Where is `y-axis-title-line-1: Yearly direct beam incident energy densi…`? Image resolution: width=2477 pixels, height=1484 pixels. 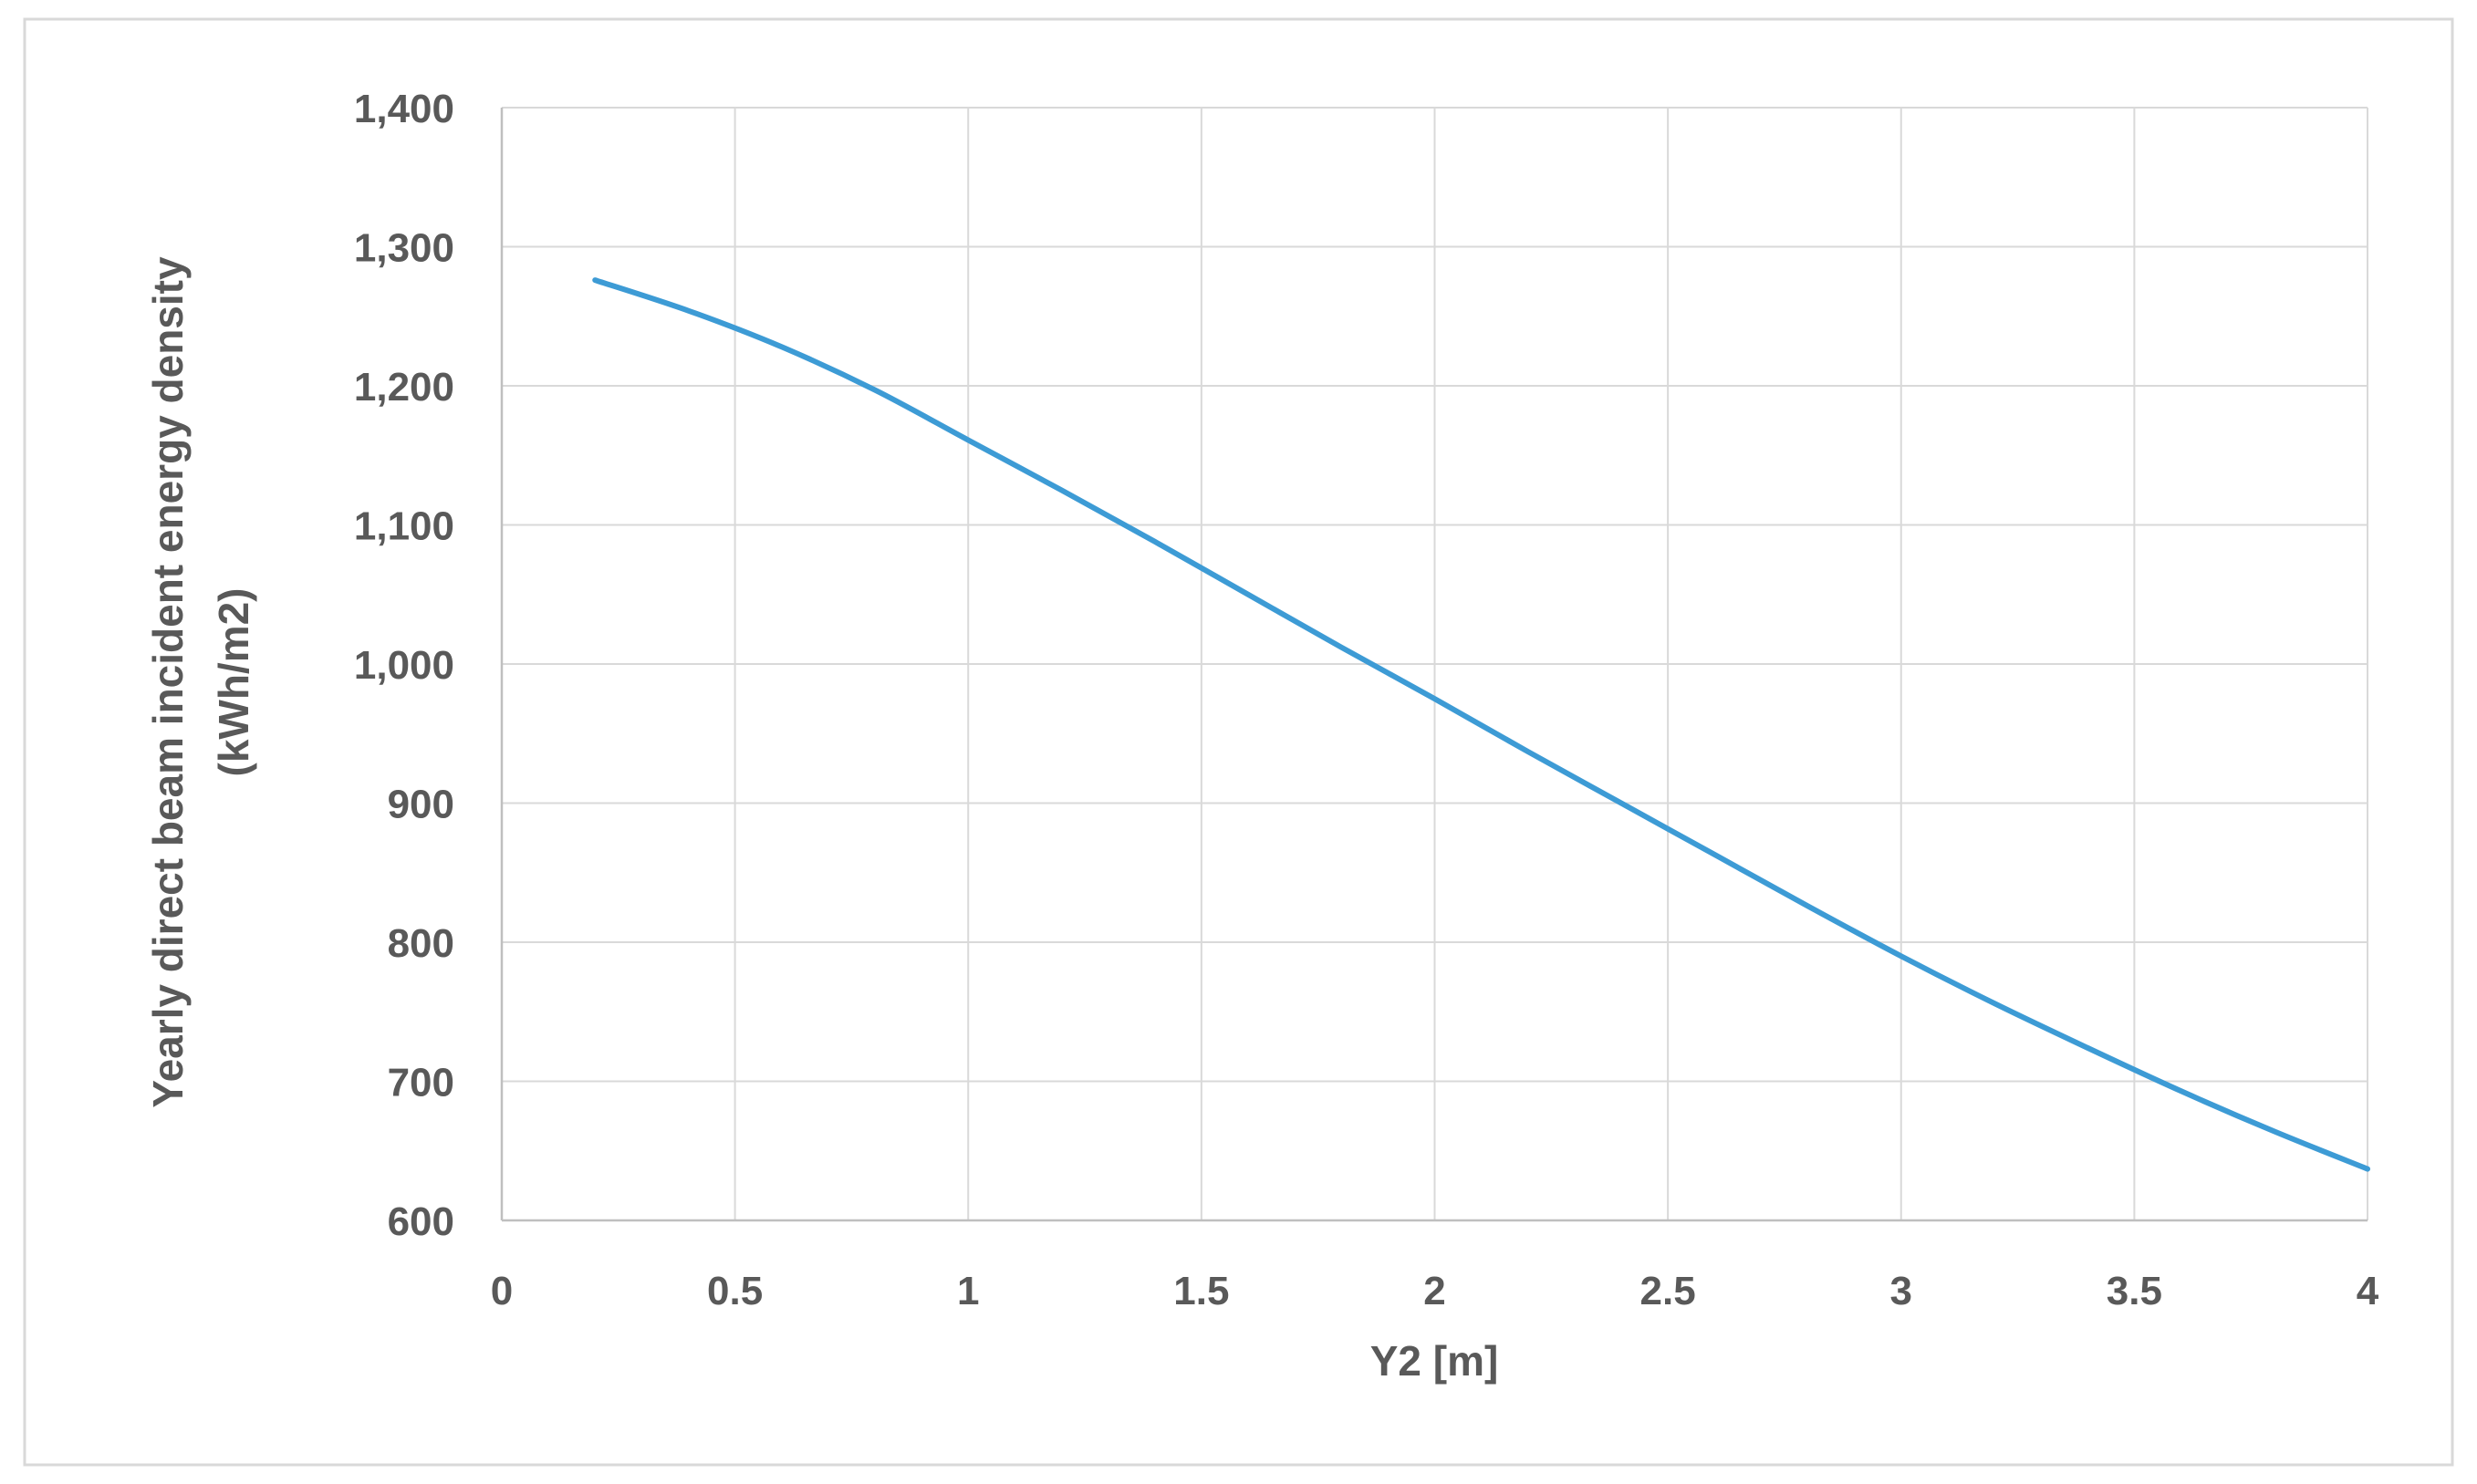
y-axis-title-line-1: Yearly direct beam incident energy densi… is located at coordinates (168, 682).